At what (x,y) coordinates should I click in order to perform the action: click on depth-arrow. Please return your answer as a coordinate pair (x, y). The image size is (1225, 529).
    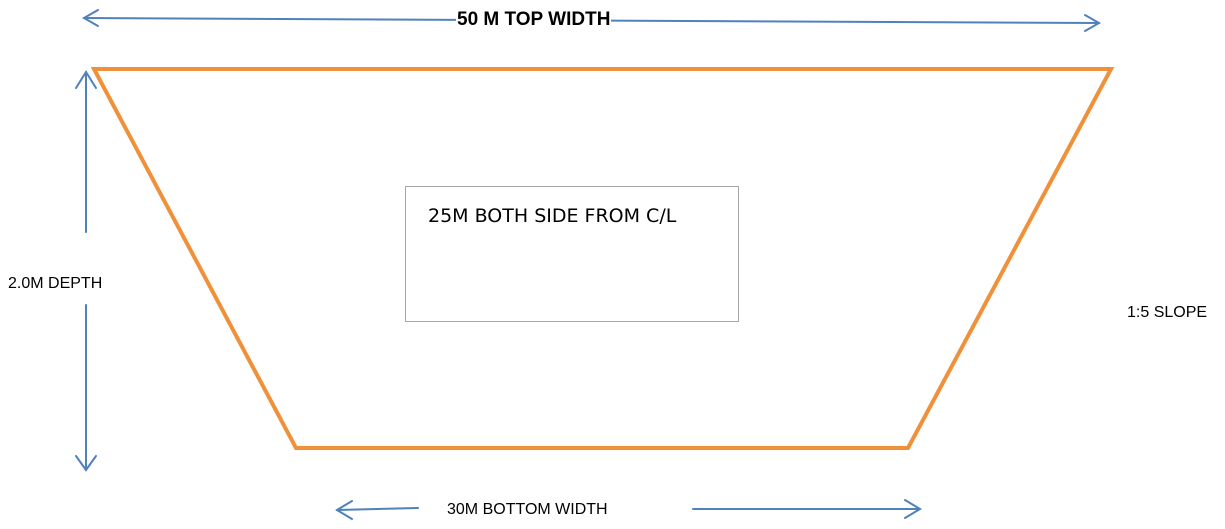
    Looking at the image, I should click on (86, 271).